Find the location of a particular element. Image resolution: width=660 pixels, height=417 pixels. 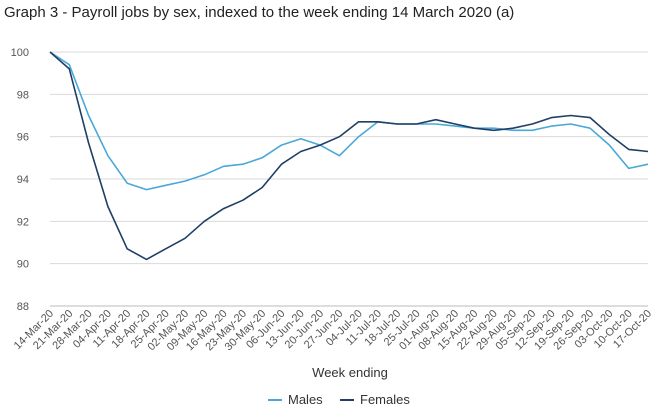

y-tick-label: 90 is located at coordinates (23, 265).